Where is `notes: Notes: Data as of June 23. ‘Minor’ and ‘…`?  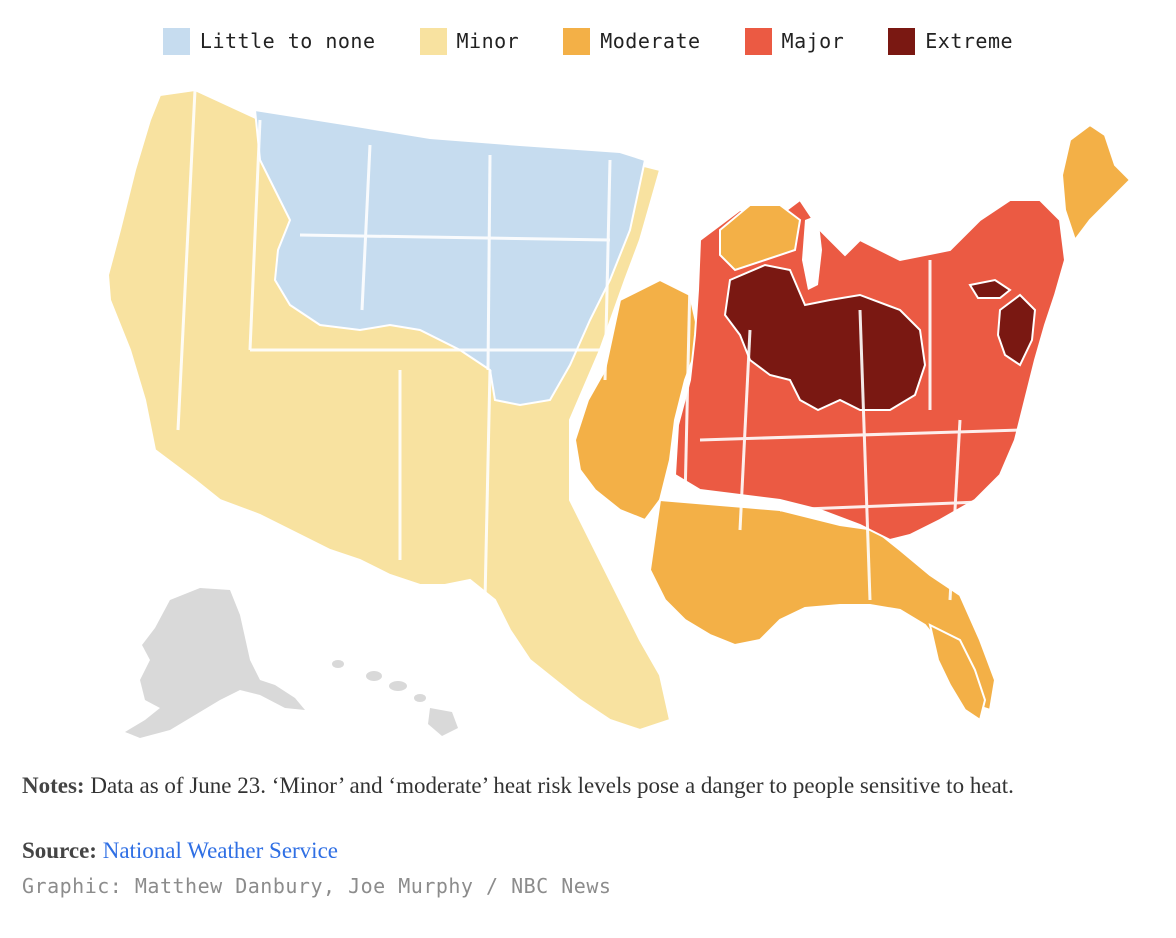 notes: Notes: Data as of June 23. ‘Minor’ and ‘… is located at coordinates (582, 786).